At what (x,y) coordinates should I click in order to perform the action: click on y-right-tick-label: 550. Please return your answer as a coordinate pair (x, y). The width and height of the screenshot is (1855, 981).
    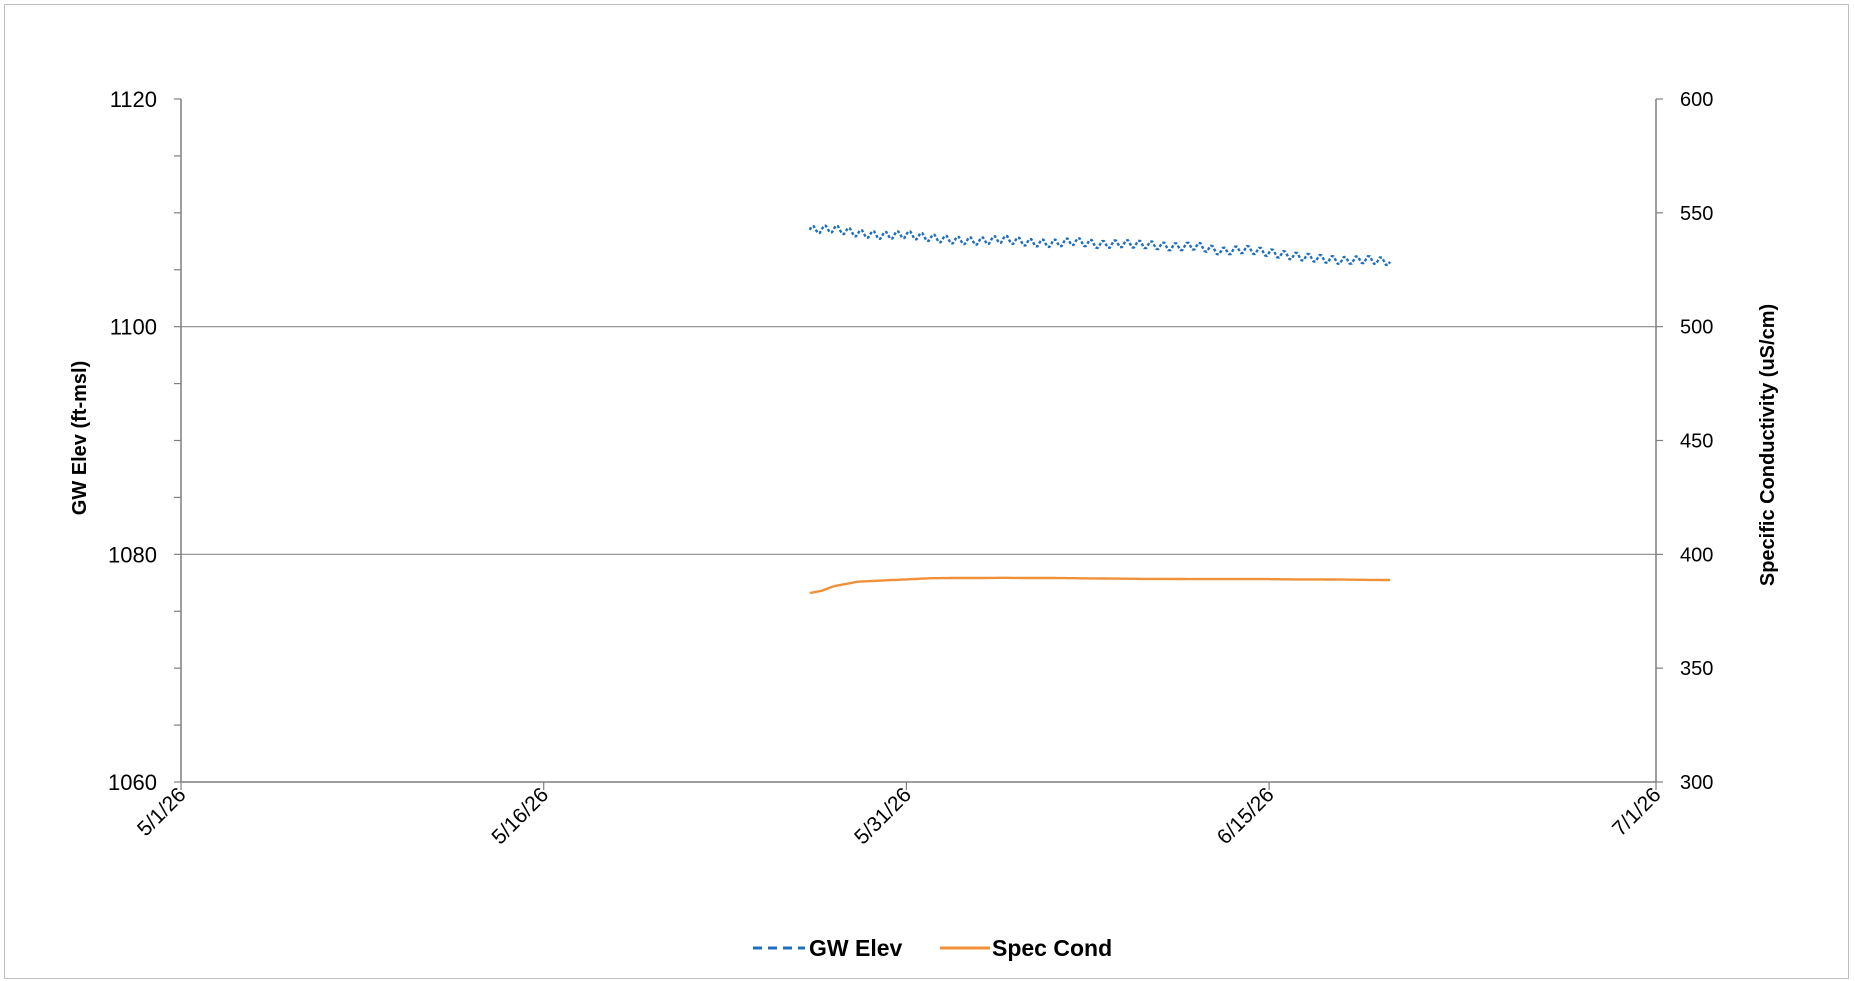
    Looking at the image, I should click on (1696, 214).